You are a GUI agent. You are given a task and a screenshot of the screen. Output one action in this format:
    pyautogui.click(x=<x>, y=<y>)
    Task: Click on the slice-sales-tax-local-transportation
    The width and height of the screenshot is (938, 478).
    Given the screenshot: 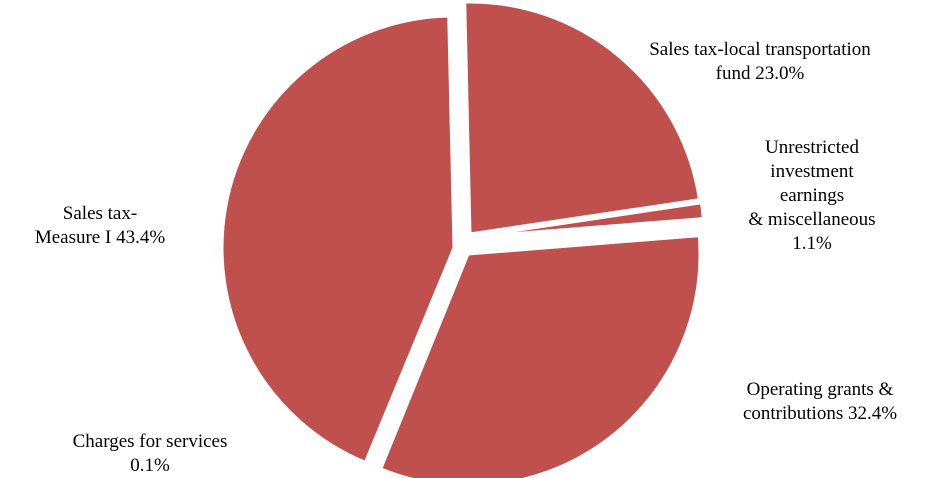 What is the action you would take?
    pyautogui.click(x=582, y=118)
    